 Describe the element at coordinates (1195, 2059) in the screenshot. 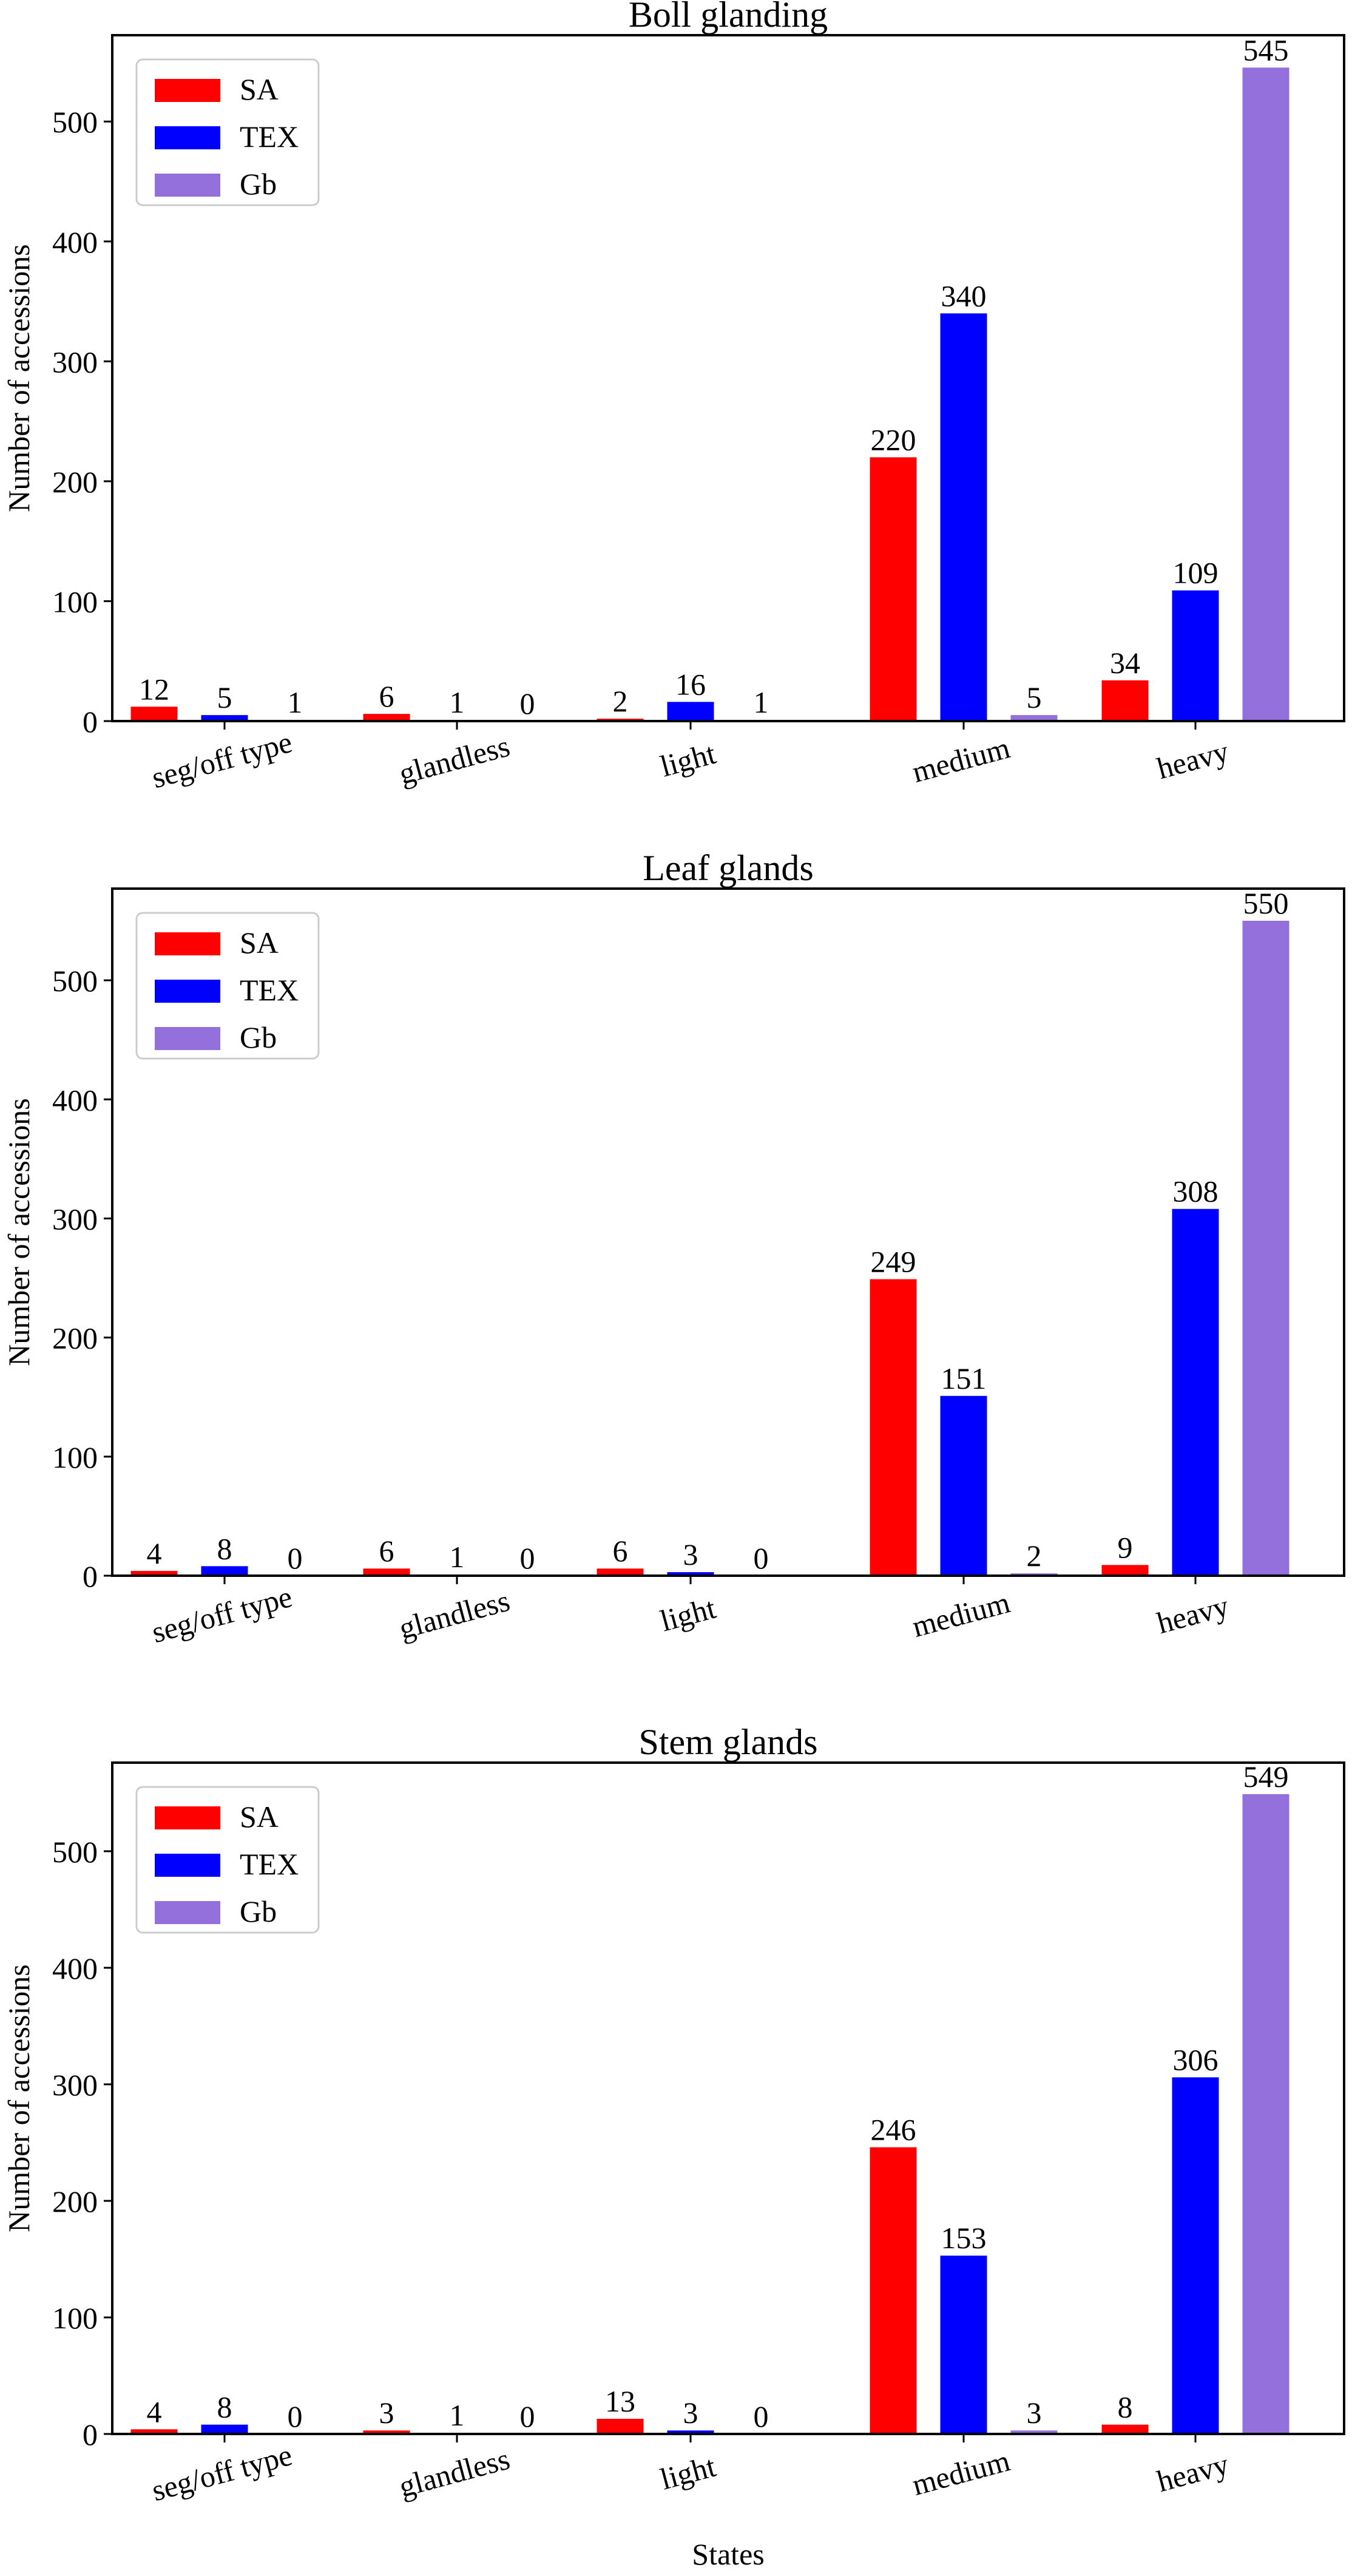

I see `bar-value-label: 306` at that location.